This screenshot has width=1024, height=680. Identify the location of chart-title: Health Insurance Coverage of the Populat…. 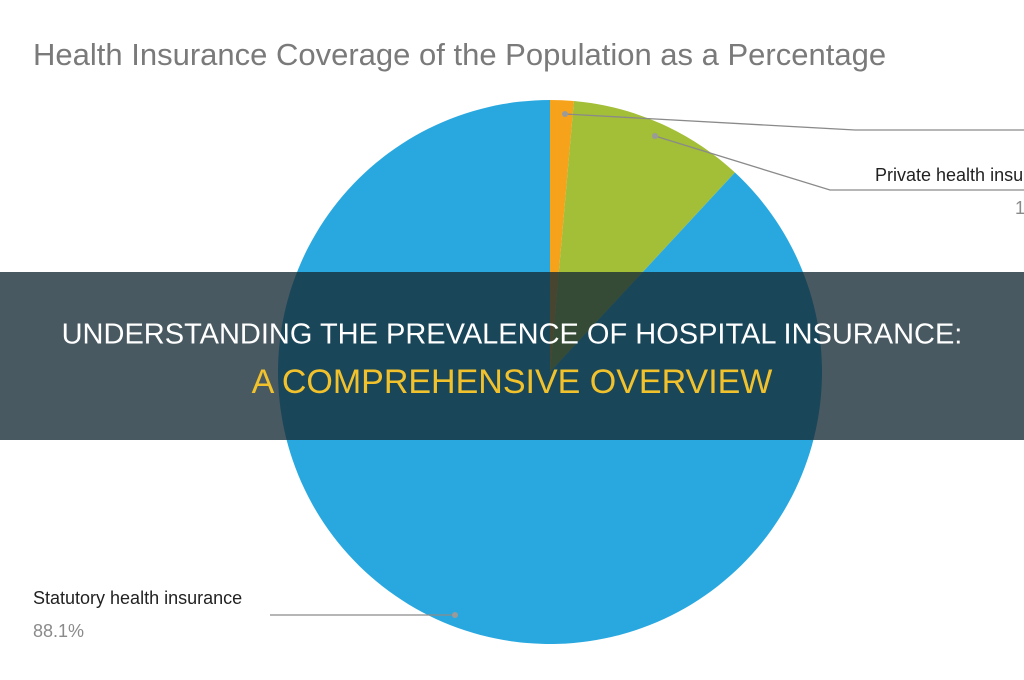
(459, 54).